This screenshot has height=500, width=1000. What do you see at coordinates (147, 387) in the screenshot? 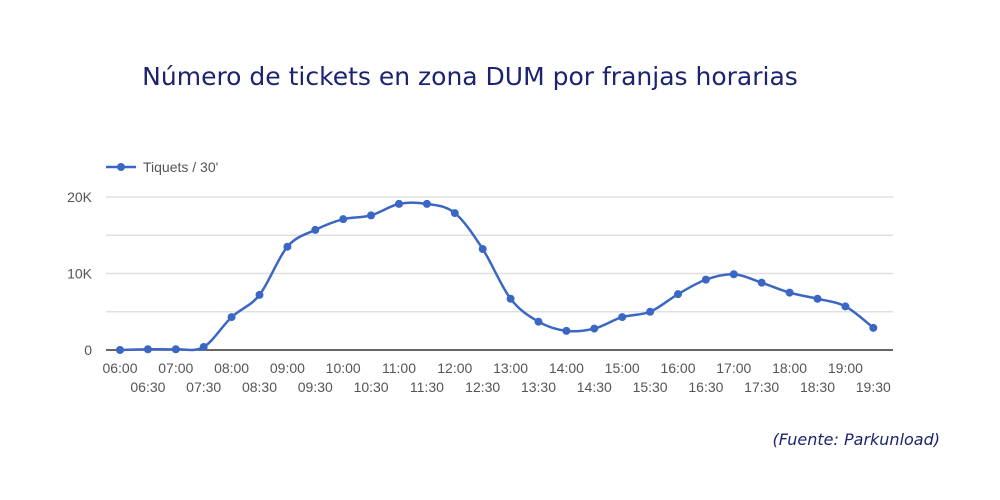
I see `x-tick-label: 06:30` at bounding box center [147, 387].